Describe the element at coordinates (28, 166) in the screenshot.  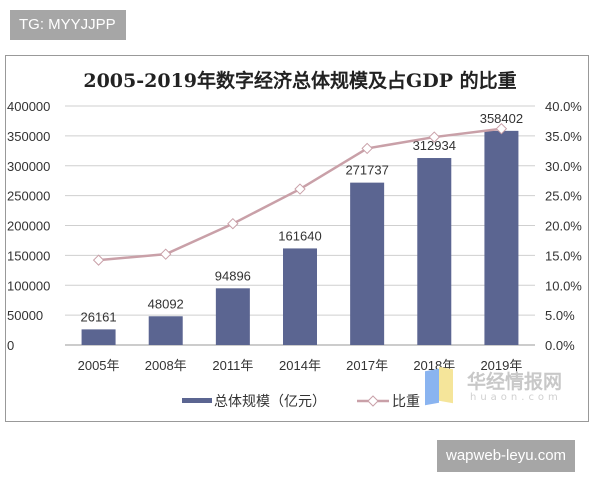
I see `y-left-tick-label: 300000` at that location.